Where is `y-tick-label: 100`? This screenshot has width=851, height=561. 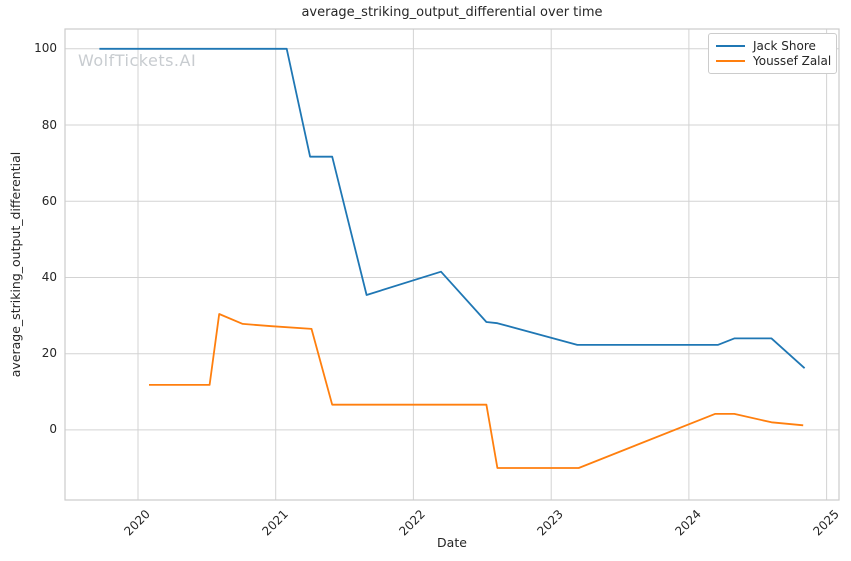
y-tick-label: 100 is located at coordinates (45, 48).